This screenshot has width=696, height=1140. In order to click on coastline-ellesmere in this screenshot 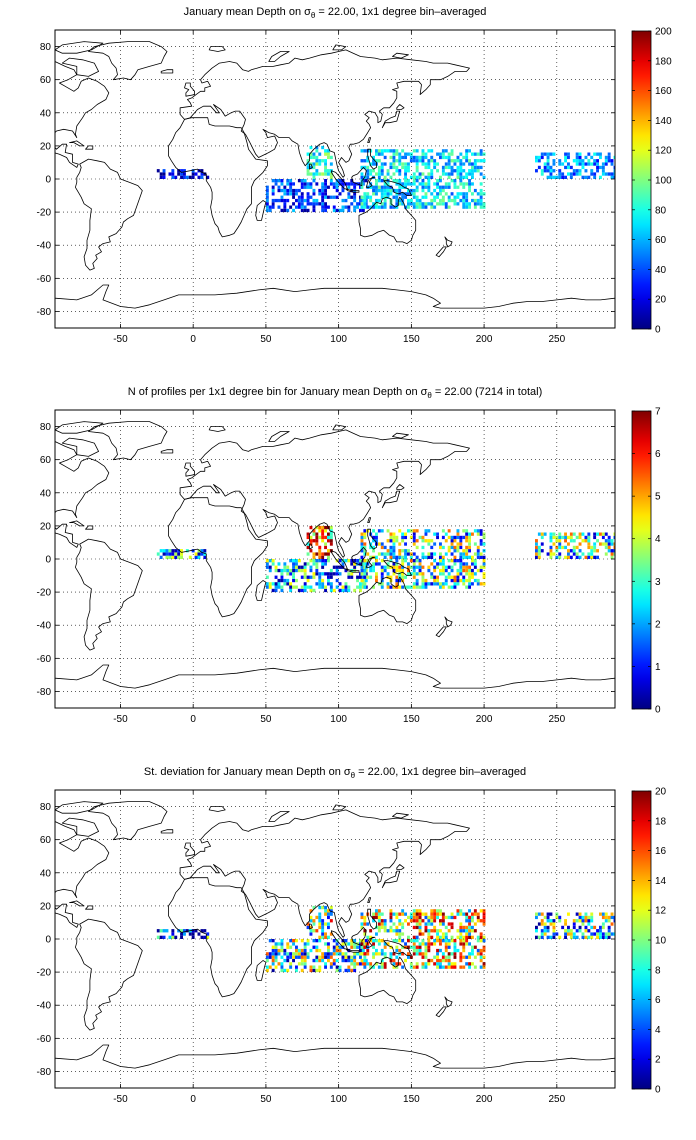, I will do `click(79, 807)`.